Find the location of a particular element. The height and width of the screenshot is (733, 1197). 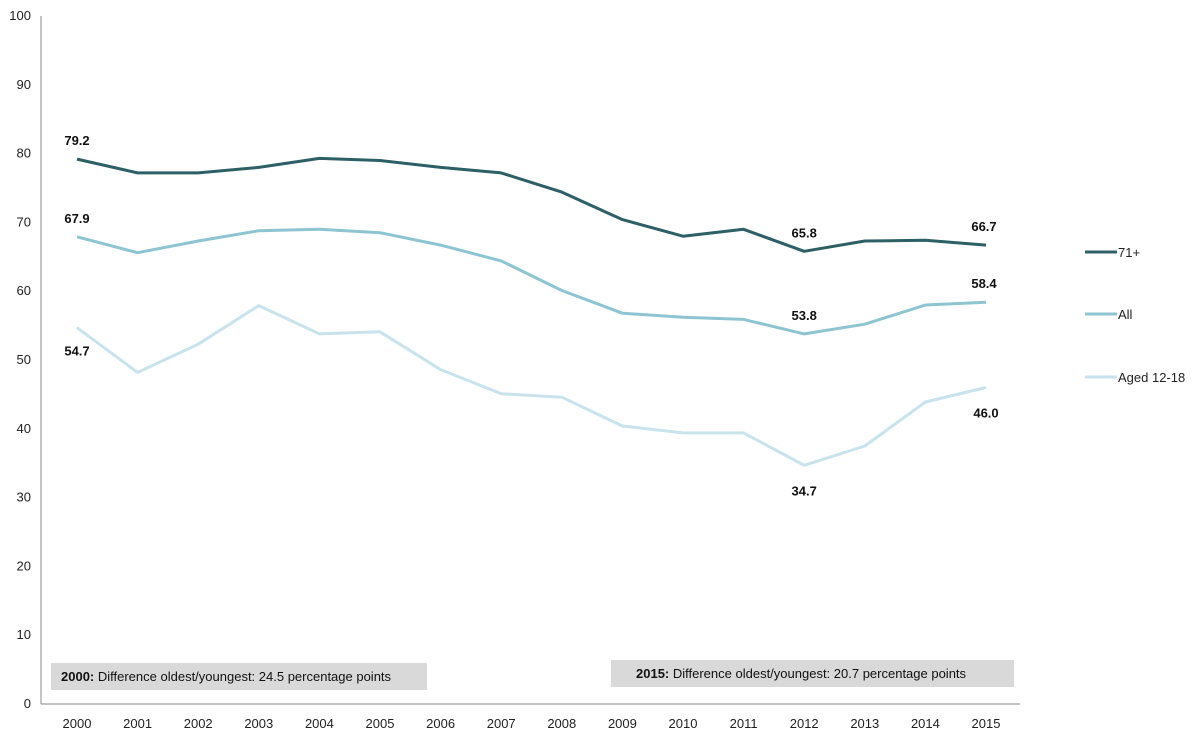

legend-label: 71+ is located at coordinates (1129, 252).